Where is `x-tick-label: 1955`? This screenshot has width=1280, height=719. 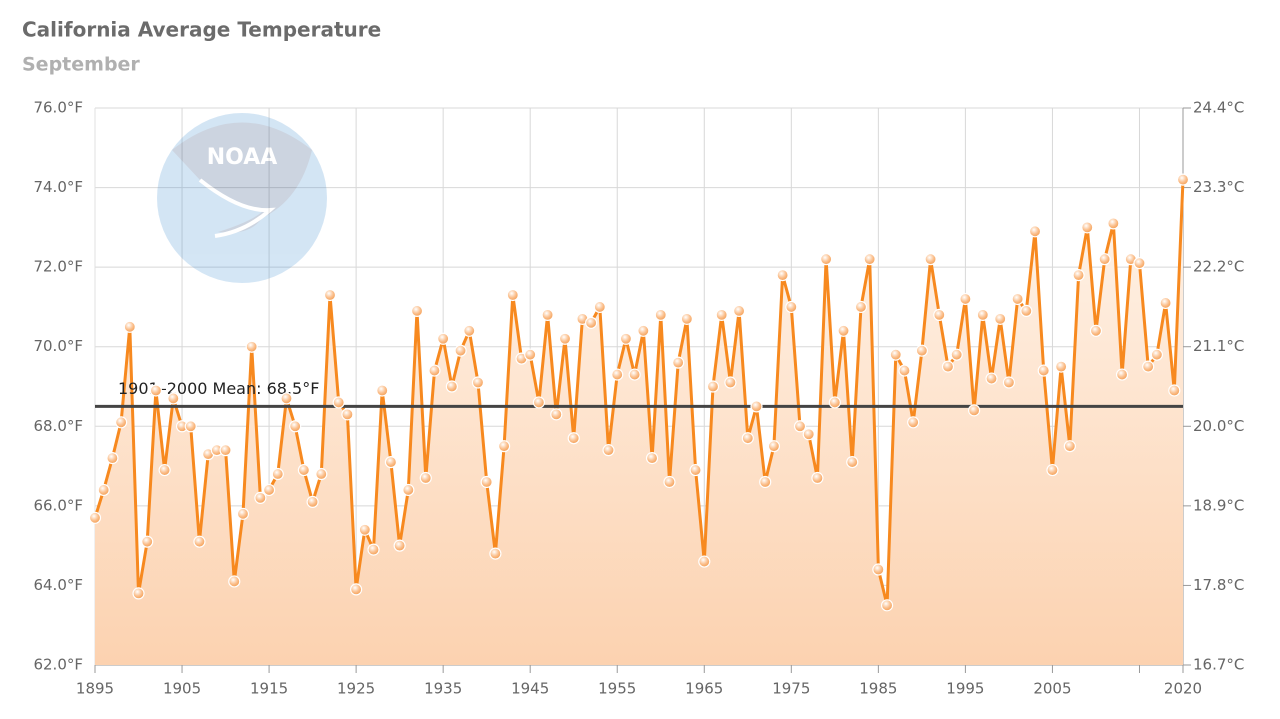
x-tick-label: 1955 is located at coordinates (617, 689).